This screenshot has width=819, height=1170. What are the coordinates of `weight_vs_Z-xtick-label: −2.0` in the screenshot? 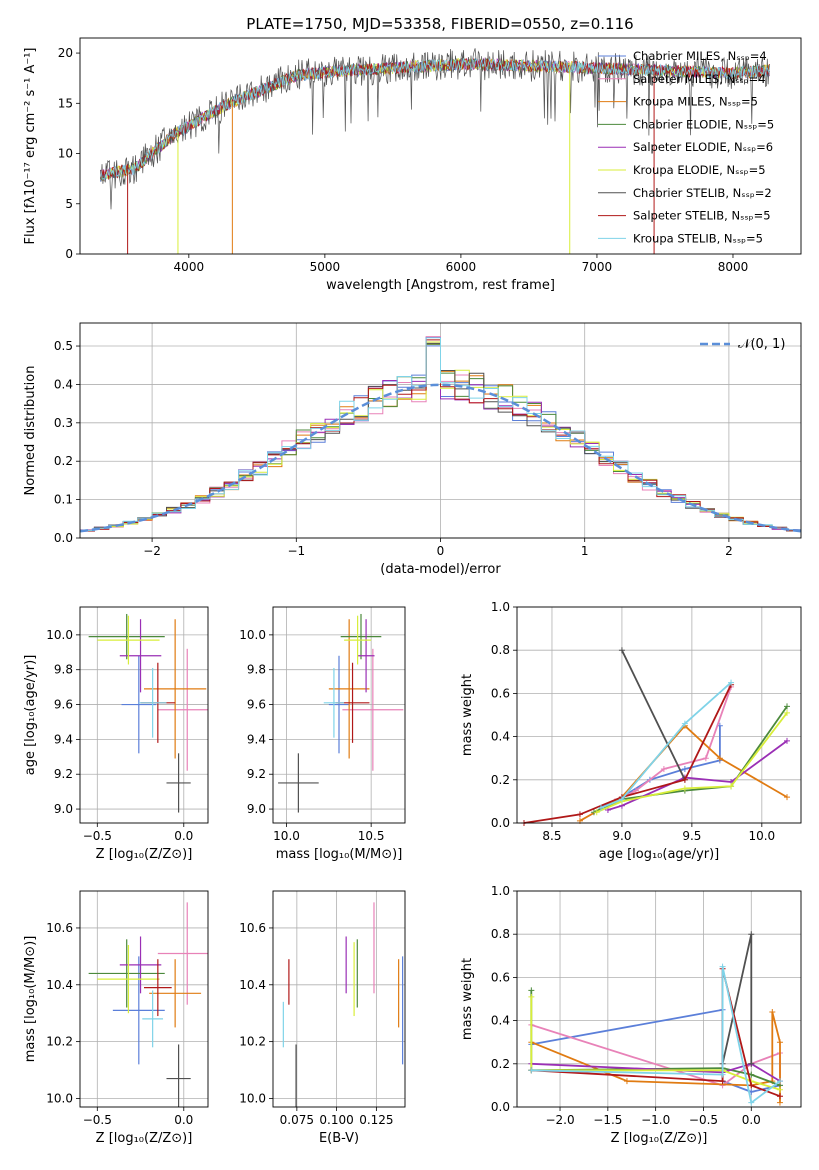 It's located at (559, 1120).